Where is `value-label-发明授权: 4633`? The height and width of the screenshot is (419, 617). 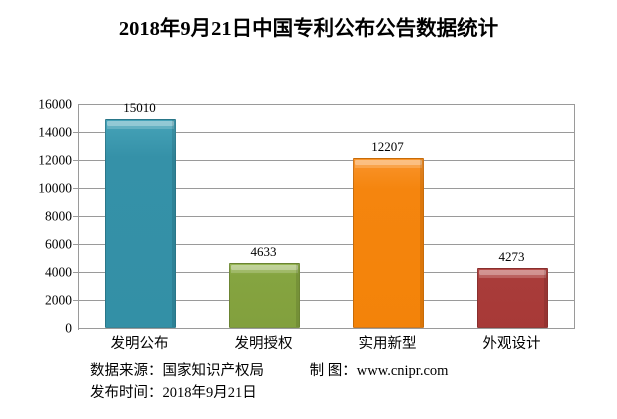 value-label-发明授权: 4633 is located at coordinates (263, 251).